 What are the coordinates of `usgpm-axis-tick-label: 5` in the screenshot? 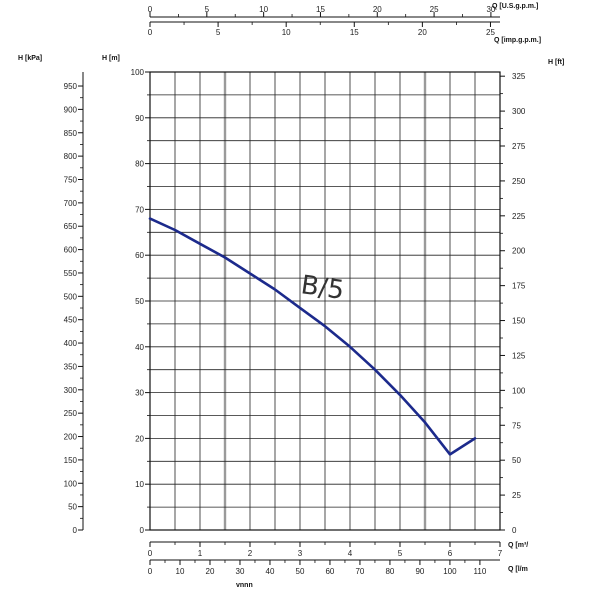 It's located at (207, 9).